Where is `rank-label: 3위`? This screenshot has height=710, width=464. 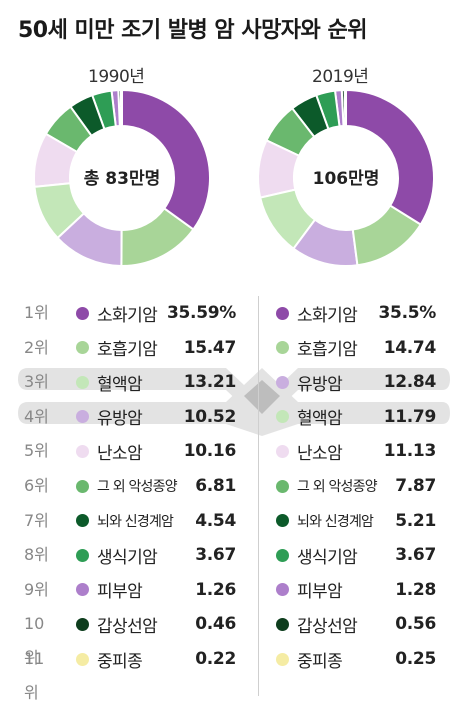 rank-label: 3위 is located at coordinates (36, 382).